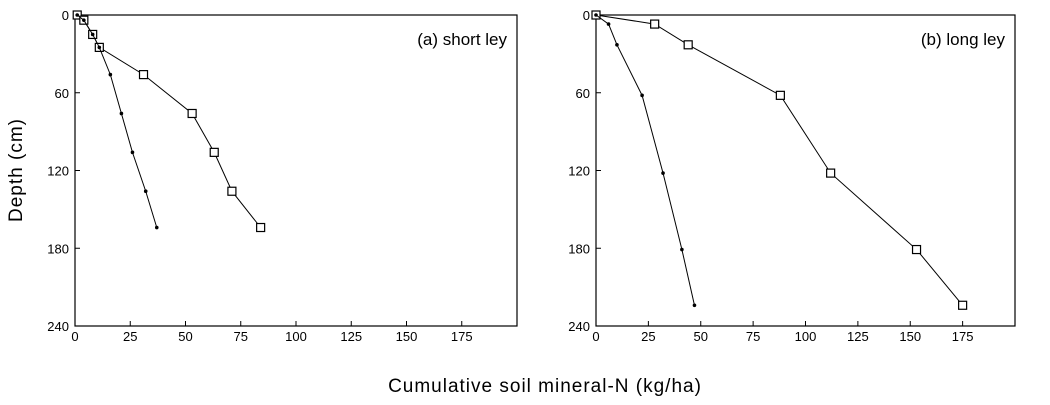  Describe the element at coordinates (963, 39) in the screenshot. I see `panel-label: (b) long ley` at that location.